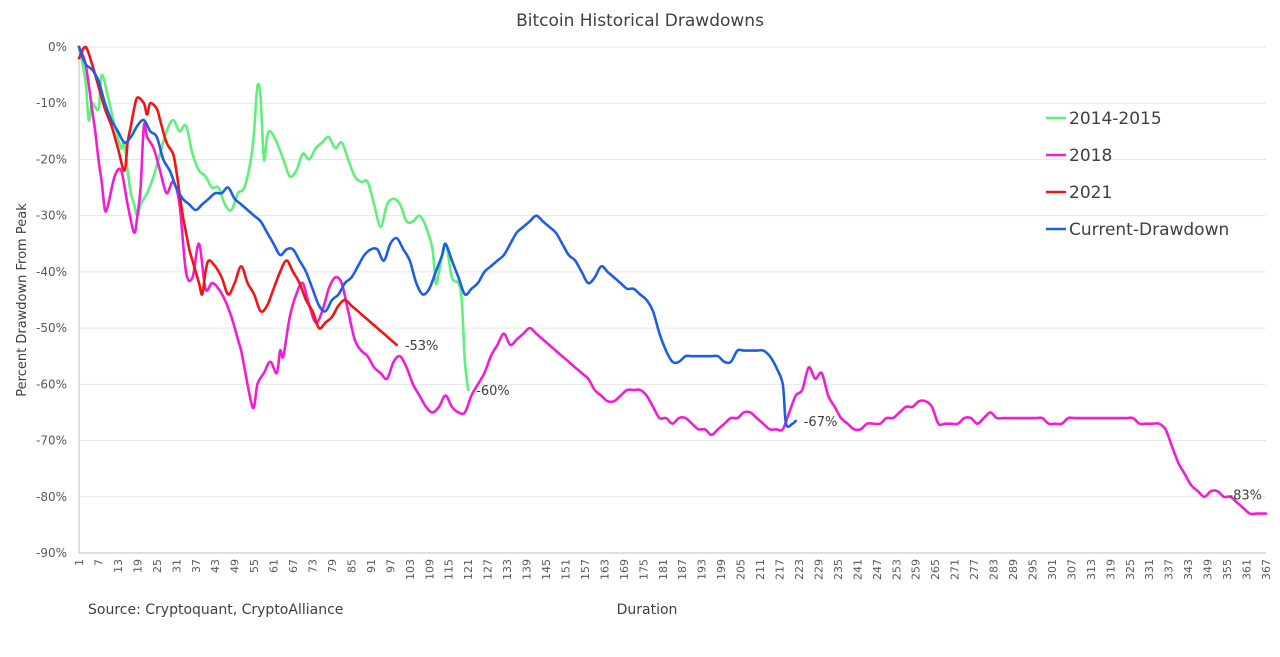 The image size is (1280, 657). What do you see at coordinates (1208, 569) in the screenshot?
I see `x-tick-label: 349` at bounding box center [1208, 569].